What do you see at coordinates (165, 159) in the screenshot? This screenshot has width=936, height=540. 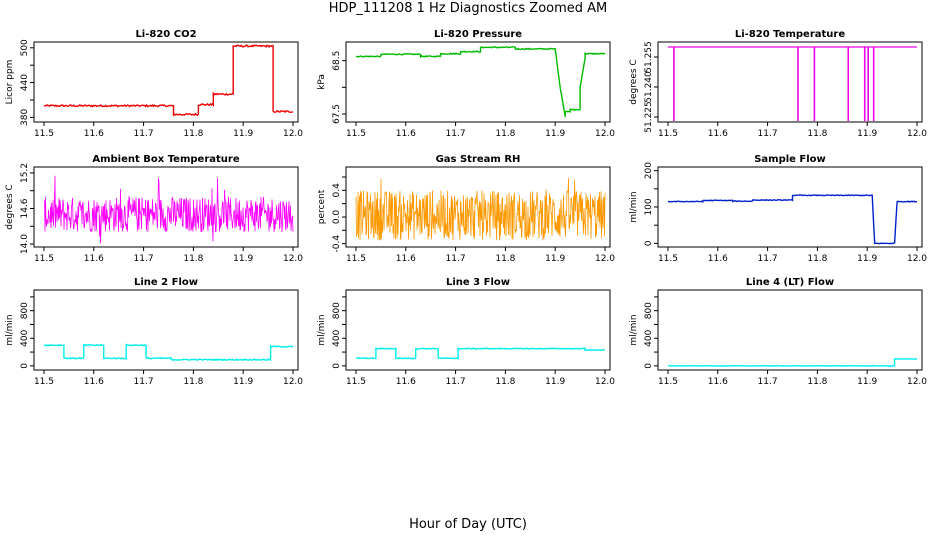 I see `panel-title: Ambient Box Temperature` at bounding box center [165, 159].